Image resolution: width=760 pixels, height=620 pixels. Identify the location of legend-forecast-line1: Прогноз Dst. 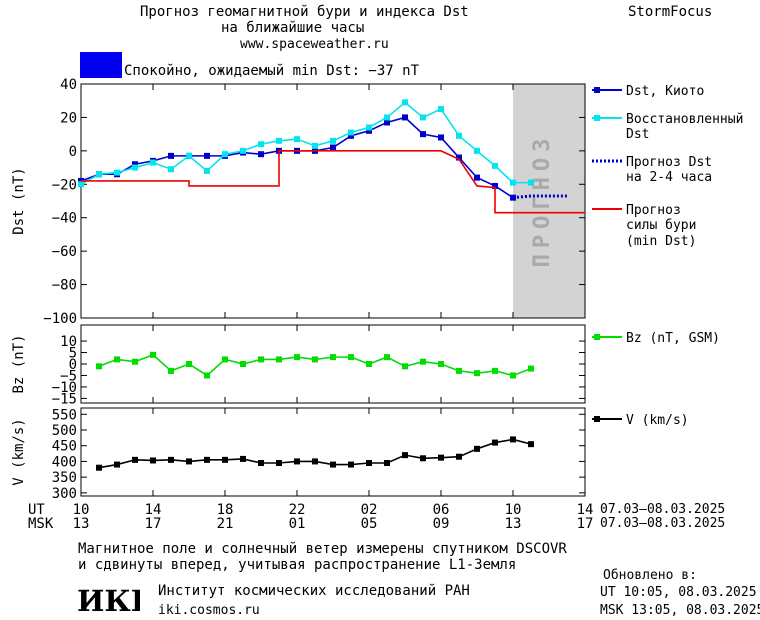
(669, 162).